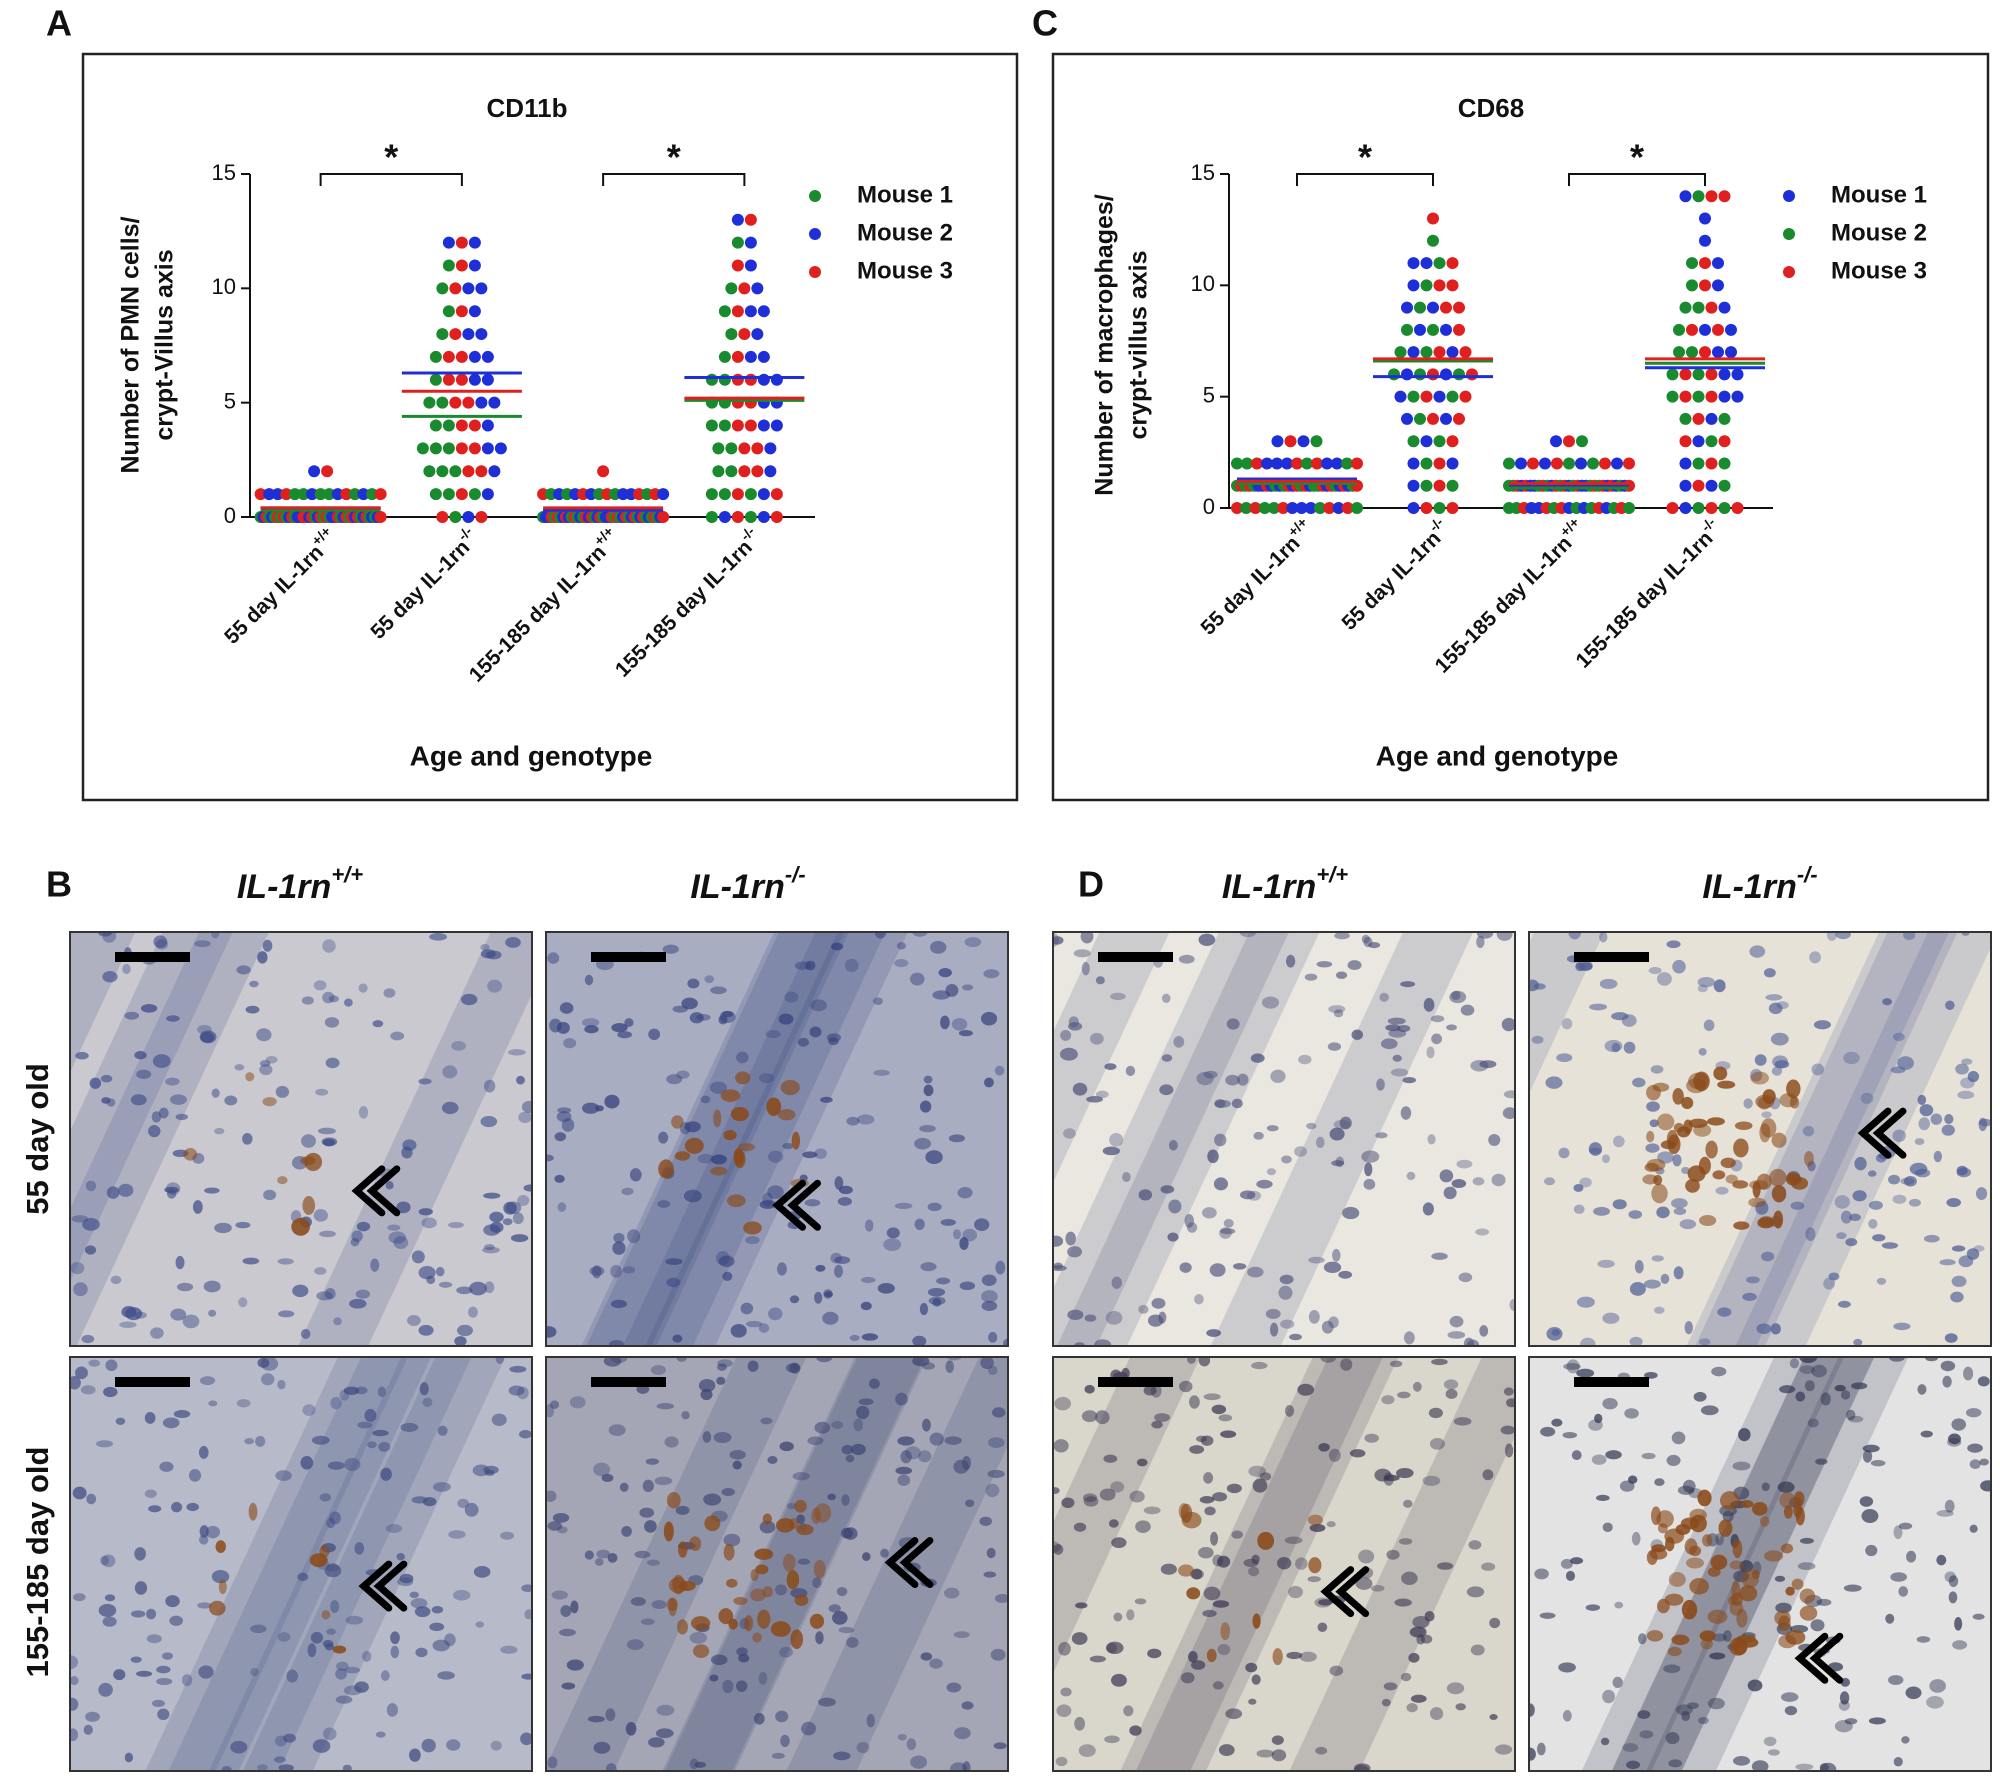 The image size is (2000, 1783). I want to click on x-tick-label: 55 day IL-1rn-/-, so click(1394, 574).